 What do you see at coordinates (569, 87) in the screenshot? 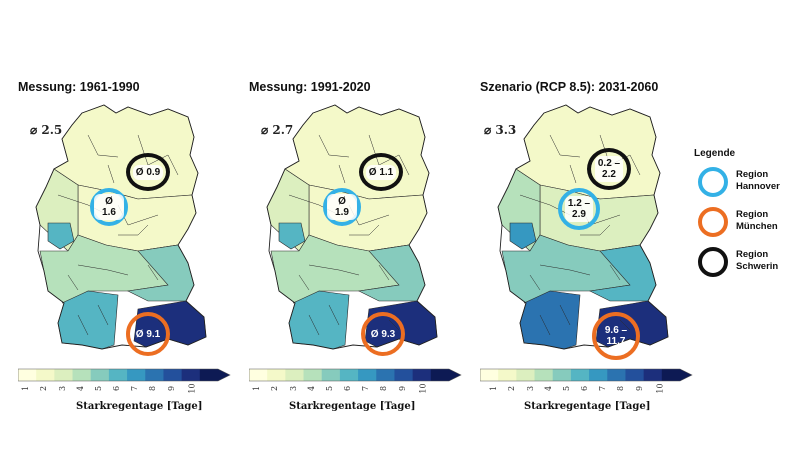
I see `panel-title: Szenario (RCP 8.5): 2031-2060` at bounding box center [569, 87].